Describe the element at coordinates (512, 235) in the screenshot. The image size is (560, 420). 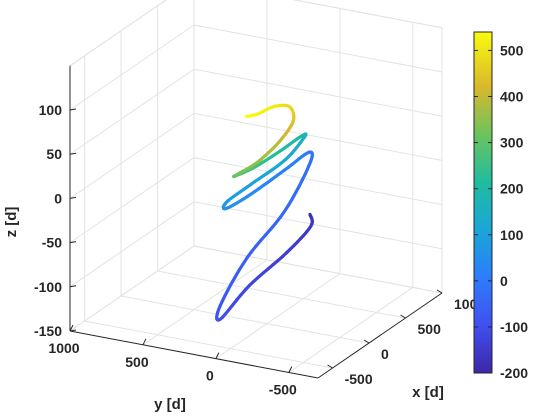
I see `colorbar-tick-label: 100` at that location.